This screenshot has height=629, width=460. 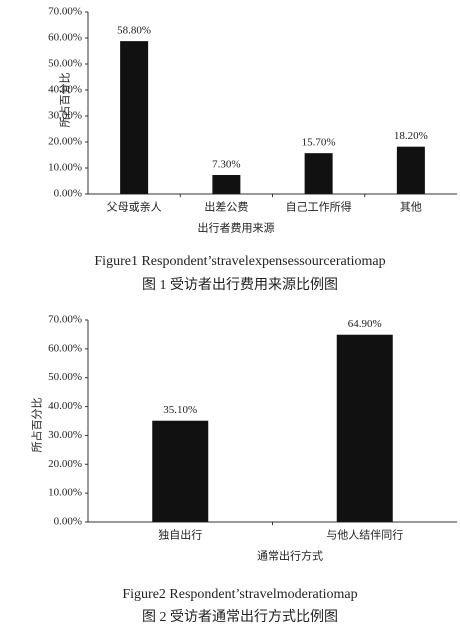 What do you see at coordinates (134, 207) in the screenshot?
I see `x-tick-label: 父母或亲人` at bounding box center [134, 207].